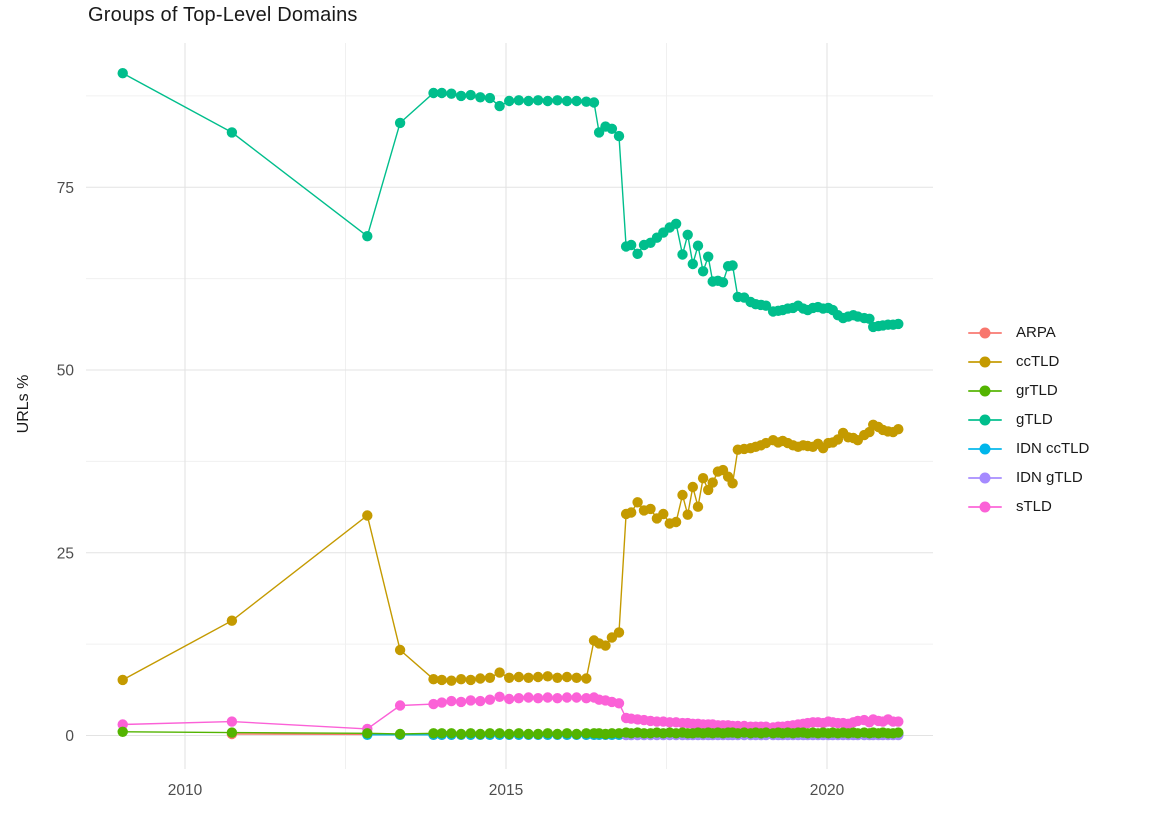  I want to click on legend-entry-stld: sTLD, so click(1027, 506).